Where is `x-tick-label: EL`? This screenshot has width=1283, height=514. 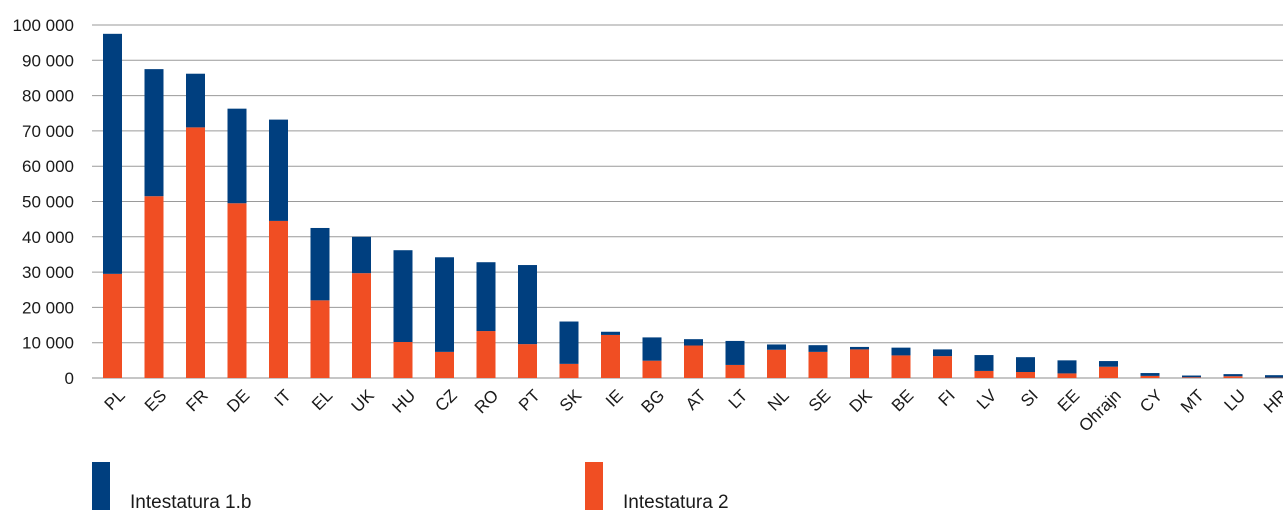
x-tick-label: EL is located at coordinates (322, 400).